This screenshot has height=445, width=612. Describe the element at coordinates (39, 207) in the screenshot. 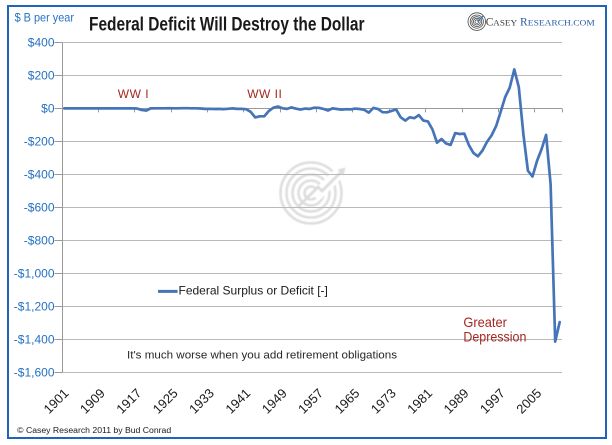

I see `svg-text: -$600` at that location.